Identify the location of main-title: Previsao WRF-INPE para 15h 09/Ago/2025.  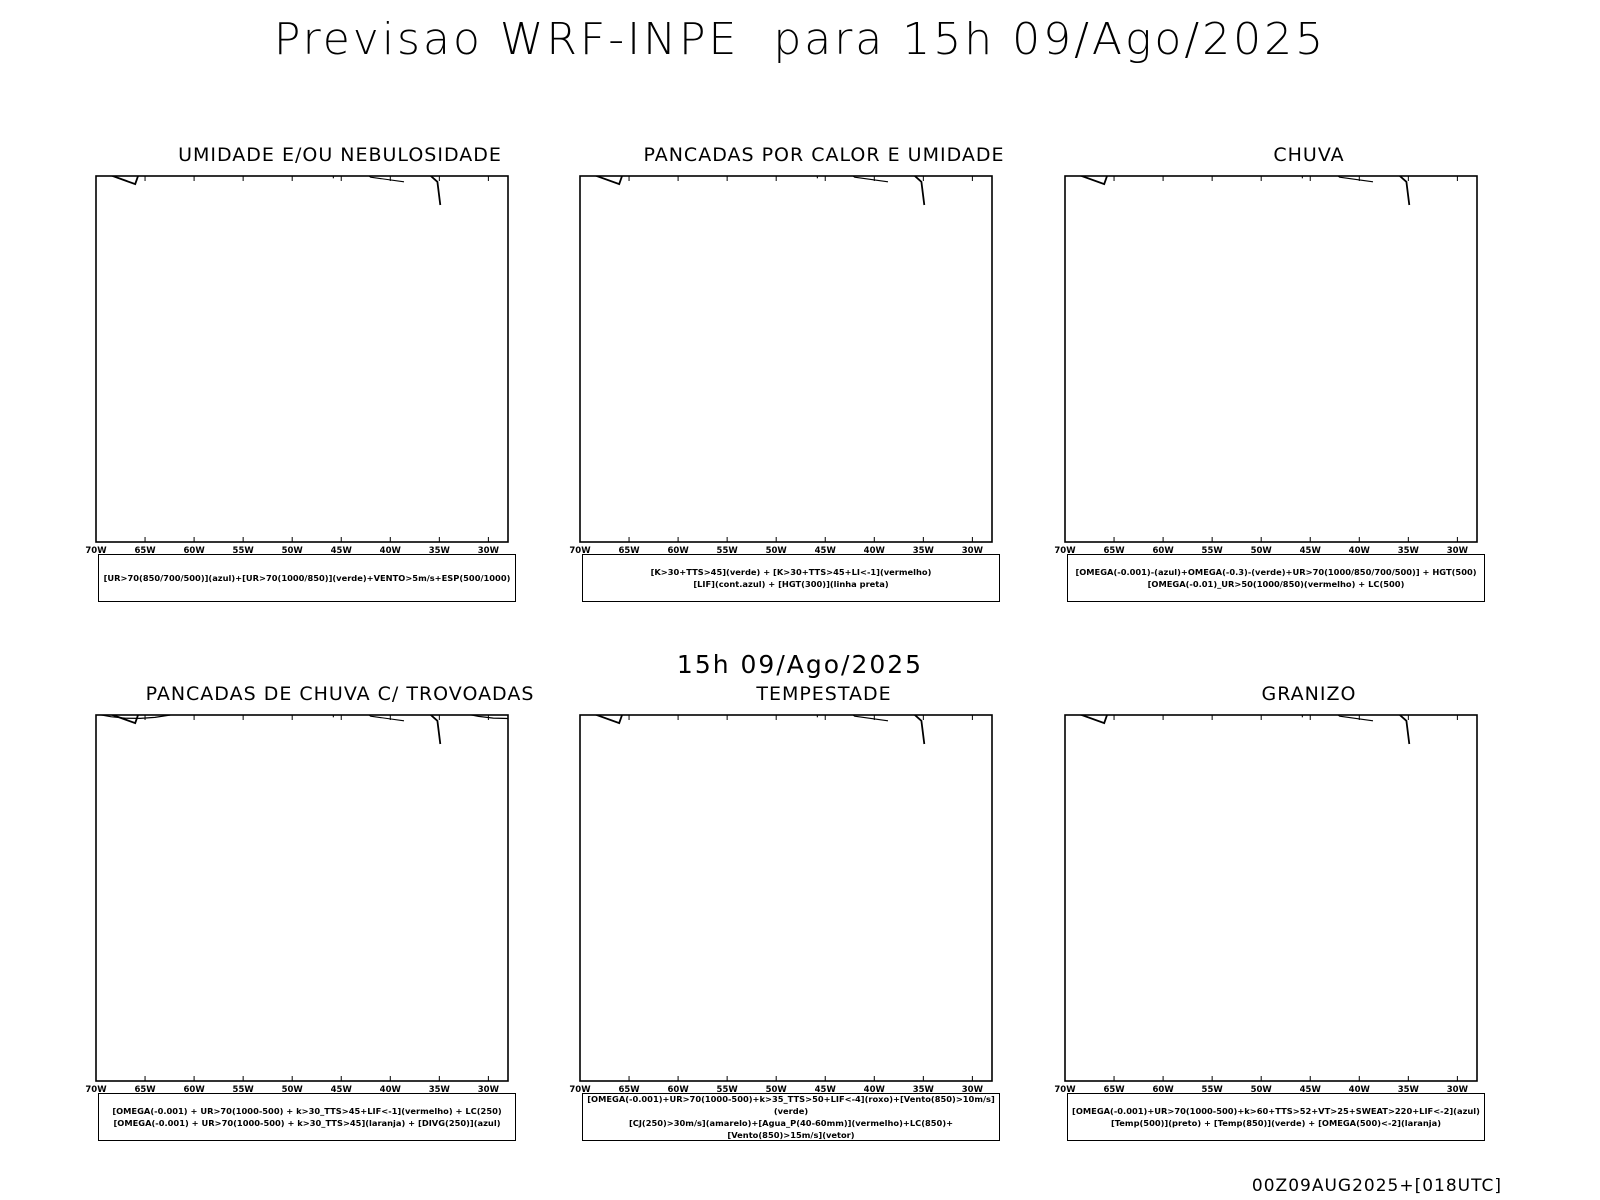
(800, 39).